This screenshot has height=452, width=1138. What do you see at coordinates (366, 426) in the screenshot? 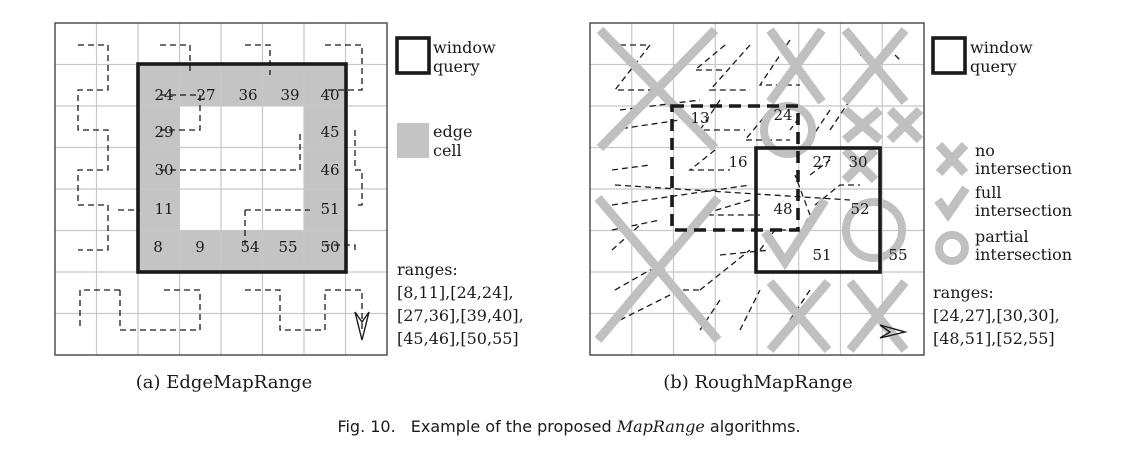
I see `figure-caption-prefix: Fig. 10.` at bounding box center [366, 426].